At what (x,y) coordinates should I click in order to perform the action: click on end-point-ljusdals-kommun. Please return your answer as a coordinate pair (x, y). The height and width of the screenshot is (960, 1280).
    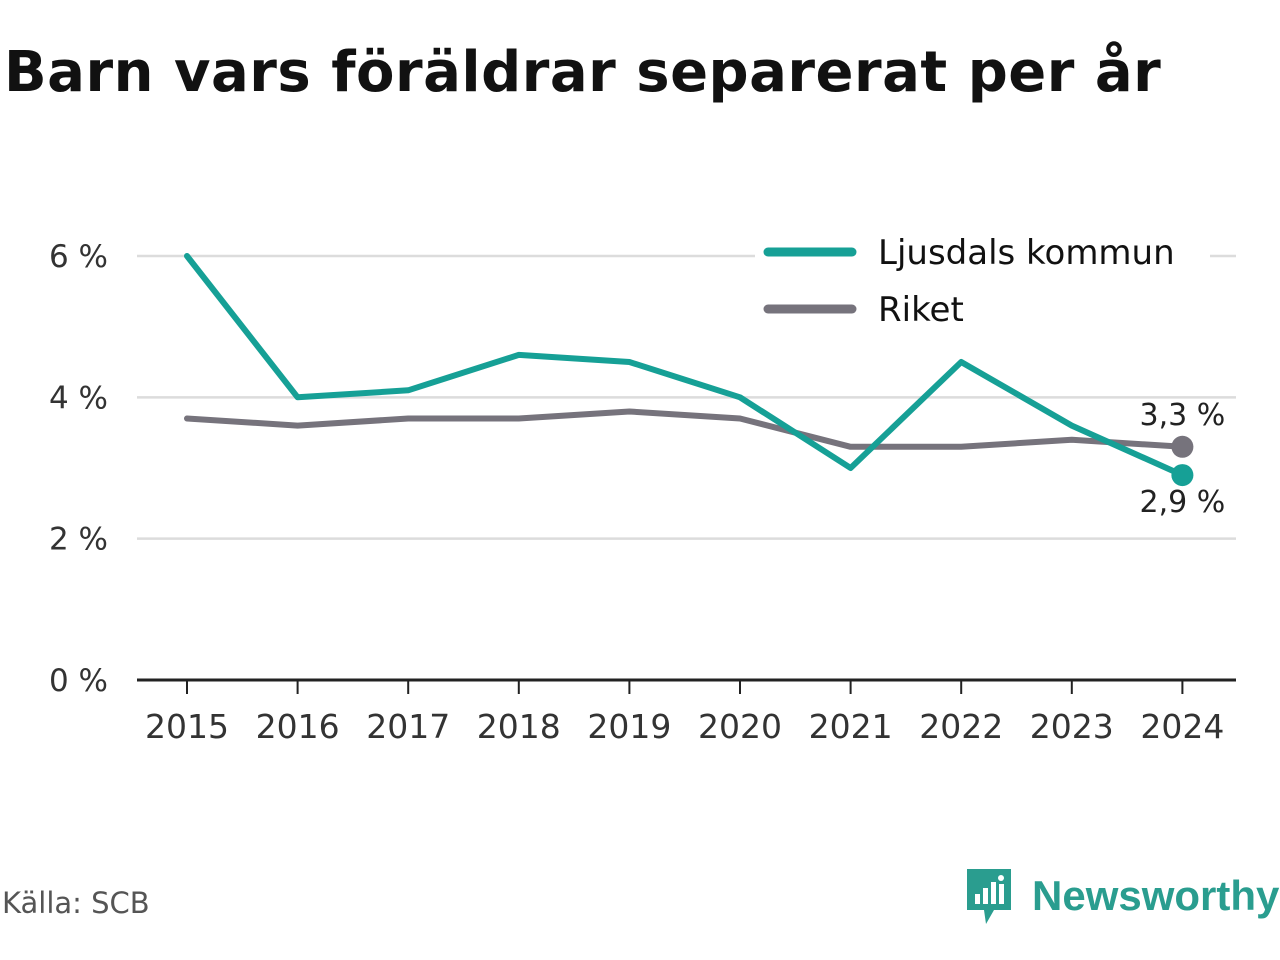
    Looking at the image, I should click on (1182, 475).